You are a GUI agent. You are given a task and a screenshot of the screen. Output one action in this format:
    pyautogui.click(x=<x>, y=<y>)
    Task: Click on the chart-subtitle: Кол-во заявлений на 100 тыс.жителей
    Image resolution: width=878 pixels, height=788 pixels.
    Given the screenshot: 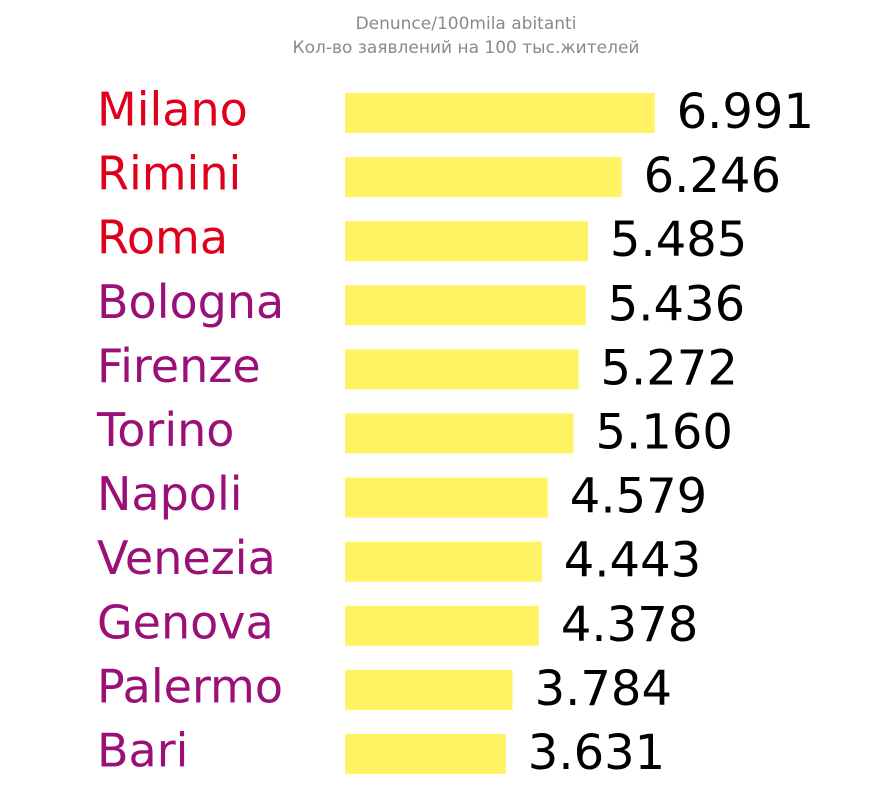 What is the action you would take?
    pyautogui.click(x=466, y=48)
    